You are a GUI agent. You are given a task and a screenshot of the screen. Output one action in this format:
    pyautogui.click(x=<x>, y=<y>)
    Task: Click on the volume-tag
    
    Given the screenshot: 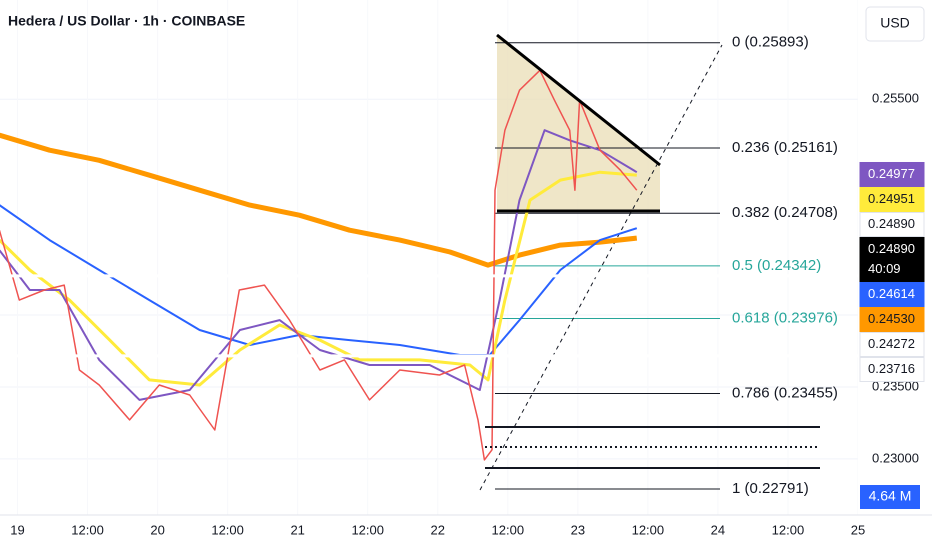 What is the action you would take?
    pyautogui.click(x=890, y=497)
    